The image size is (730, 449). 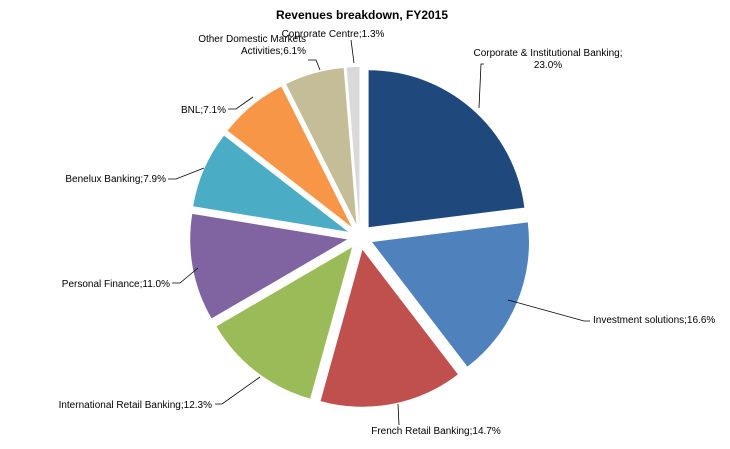 I want to click on slice-label-line: French Retail Banking;14.7%, so click(x=436, y=431).